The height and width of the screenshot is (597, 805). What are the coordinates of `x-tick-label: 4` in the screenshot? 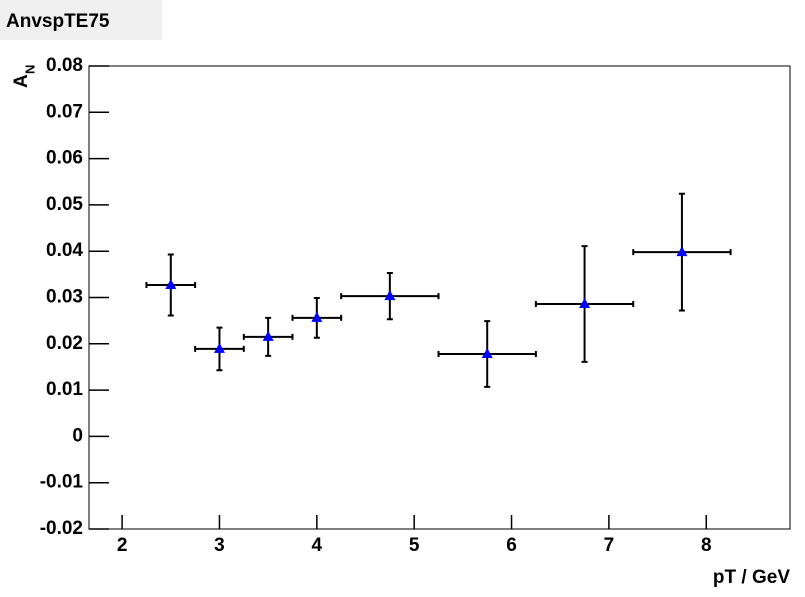 It's located at (317, 545).